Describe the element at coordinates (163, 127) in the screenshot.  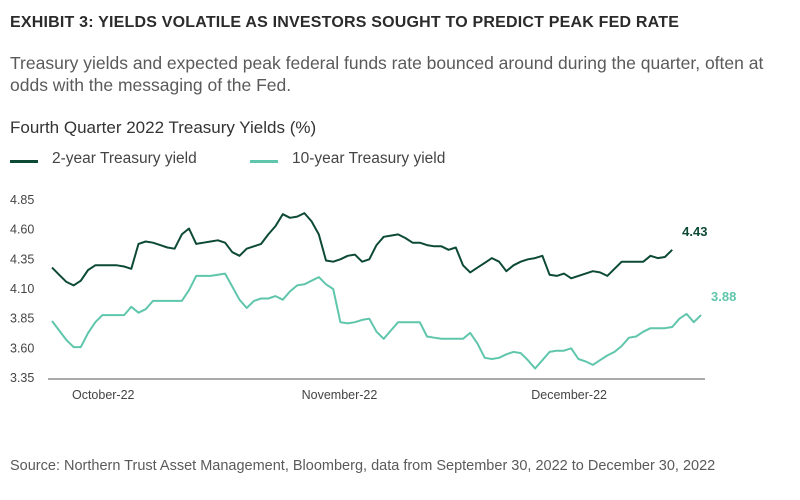
I see `chart-title: Fourth Quarter 2022 Treasury Yields (%)` at that location.